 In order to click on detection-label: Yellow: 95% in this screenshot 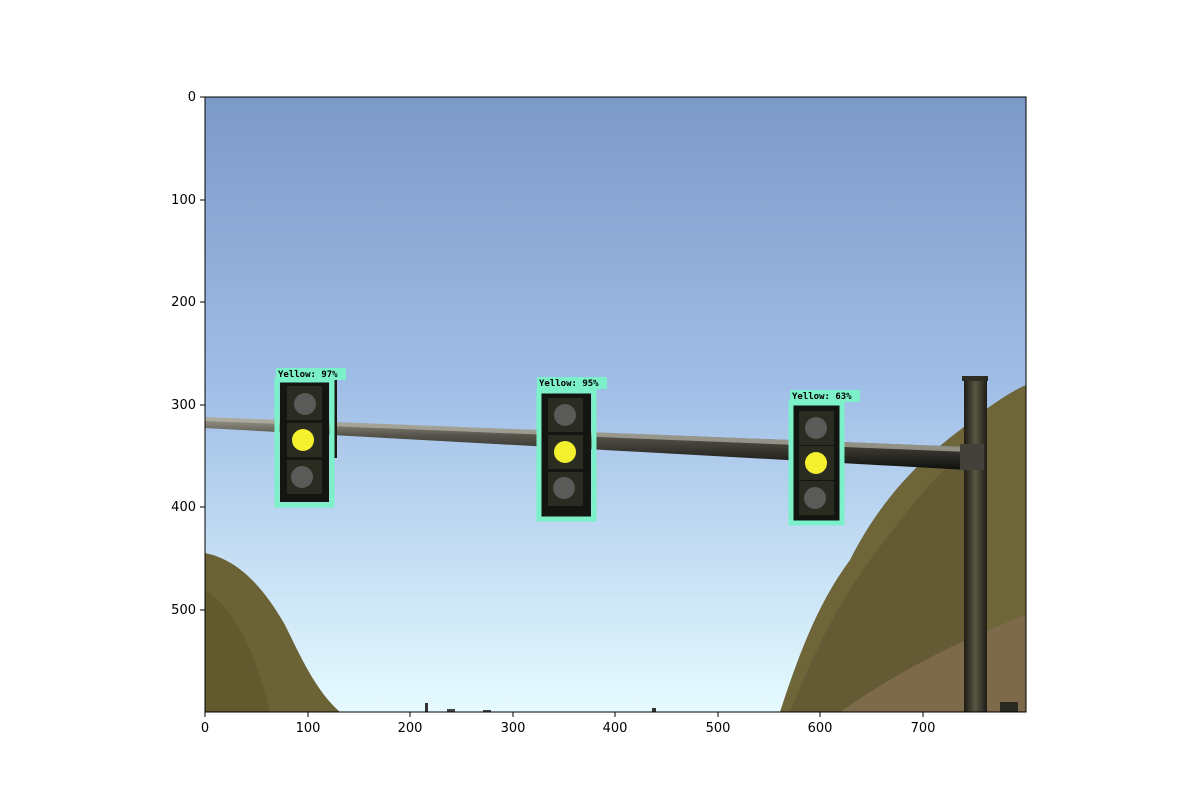, I will do `click(569, 384)`.